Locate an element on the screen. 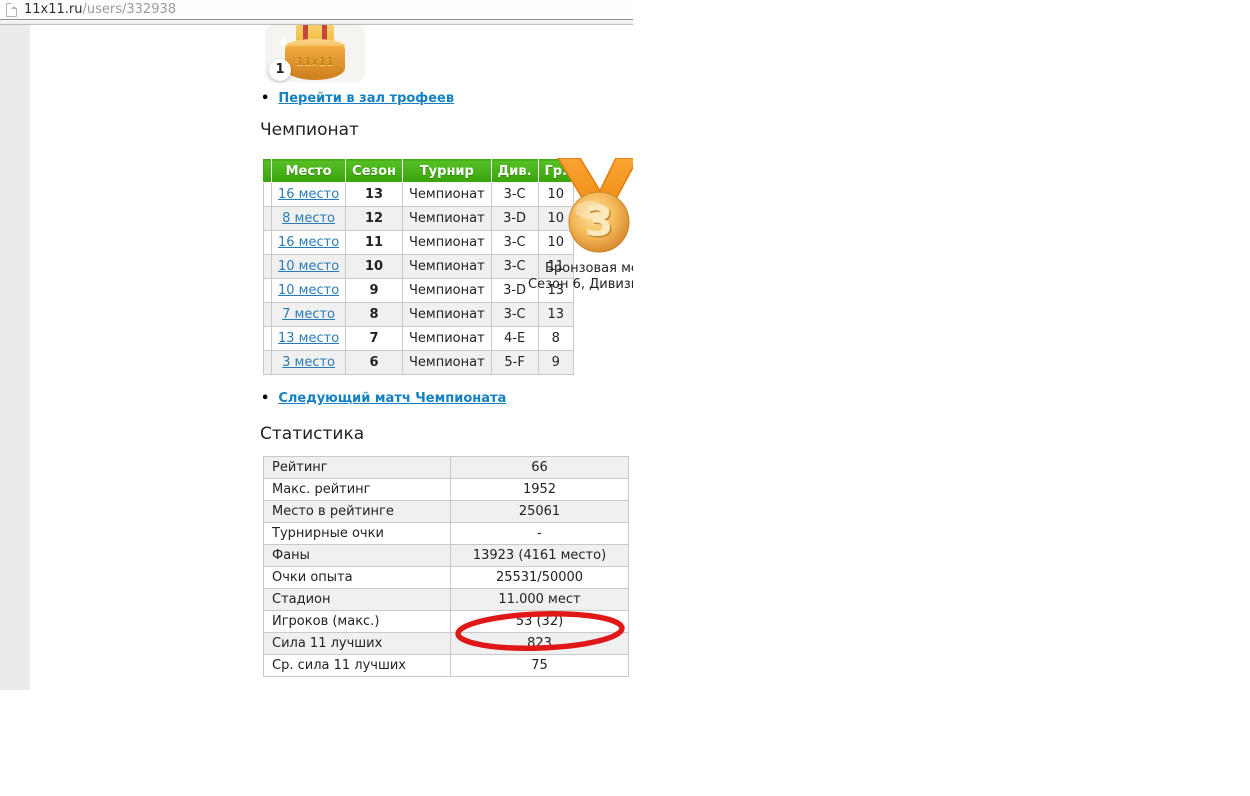 Image resolution: width=1250 pixels, height=796 pixels. division-cell: 5-F is located at coordinates (514, 362).